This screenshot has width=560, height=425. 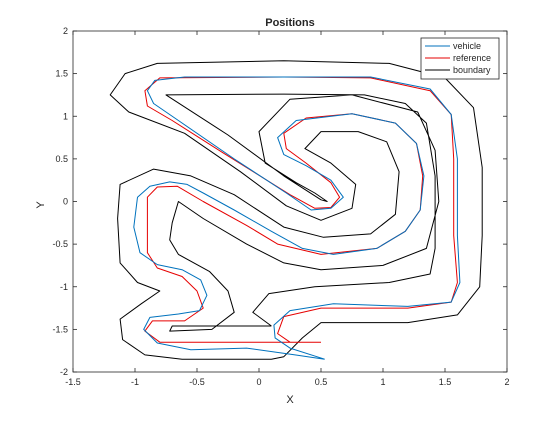 What do you see at coordinates (73, 382) in the screenshot?
I see `x-tick-label: -1.5` at bounding box center [73, 382].